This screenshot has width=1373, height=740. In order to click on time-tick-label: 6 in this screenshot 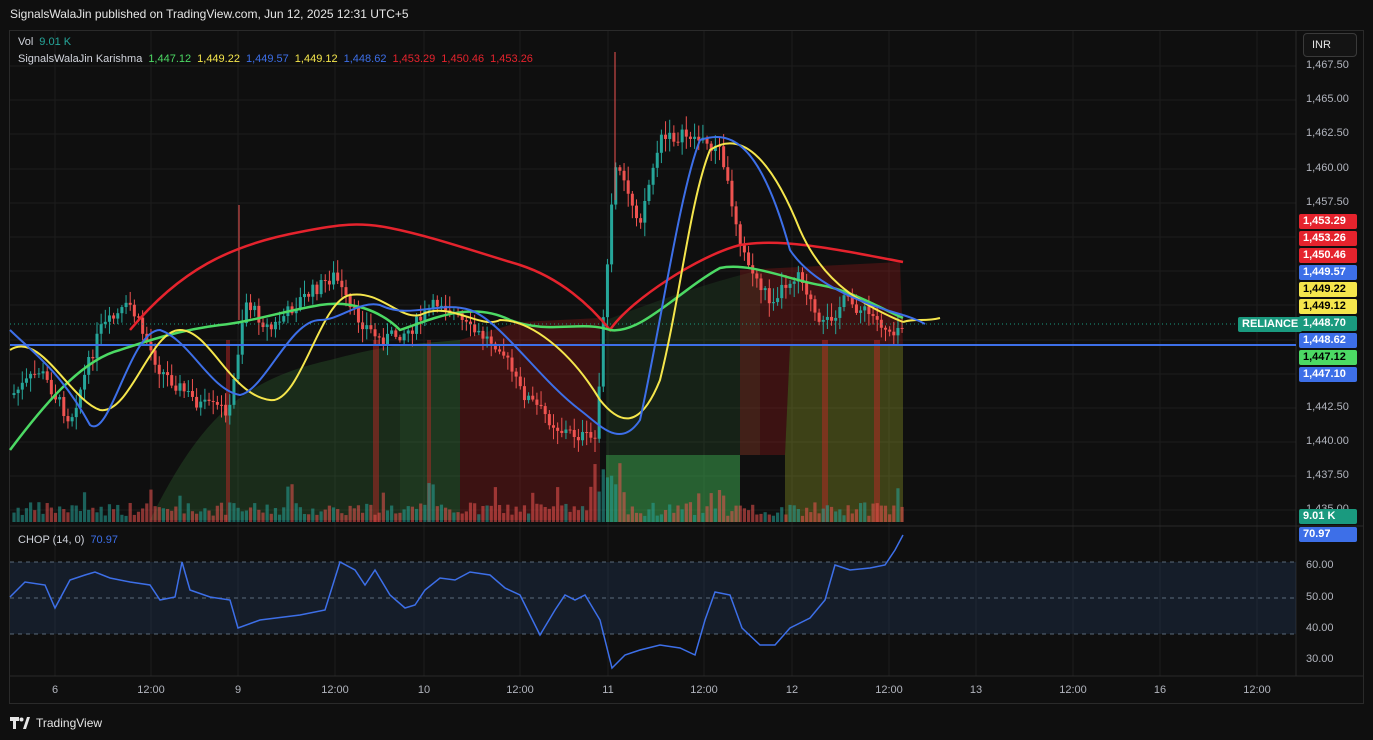, I will do `click(55, 690)`.